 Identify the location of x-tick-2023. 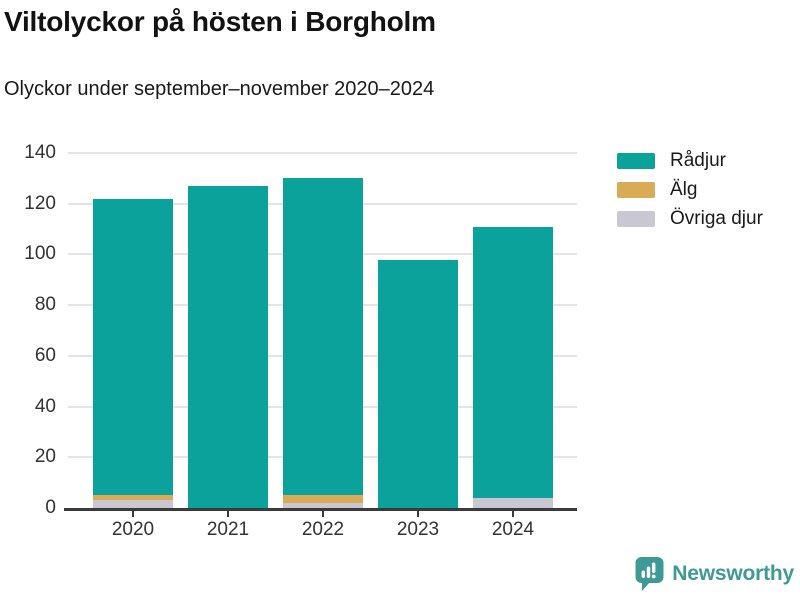
(418, 514).